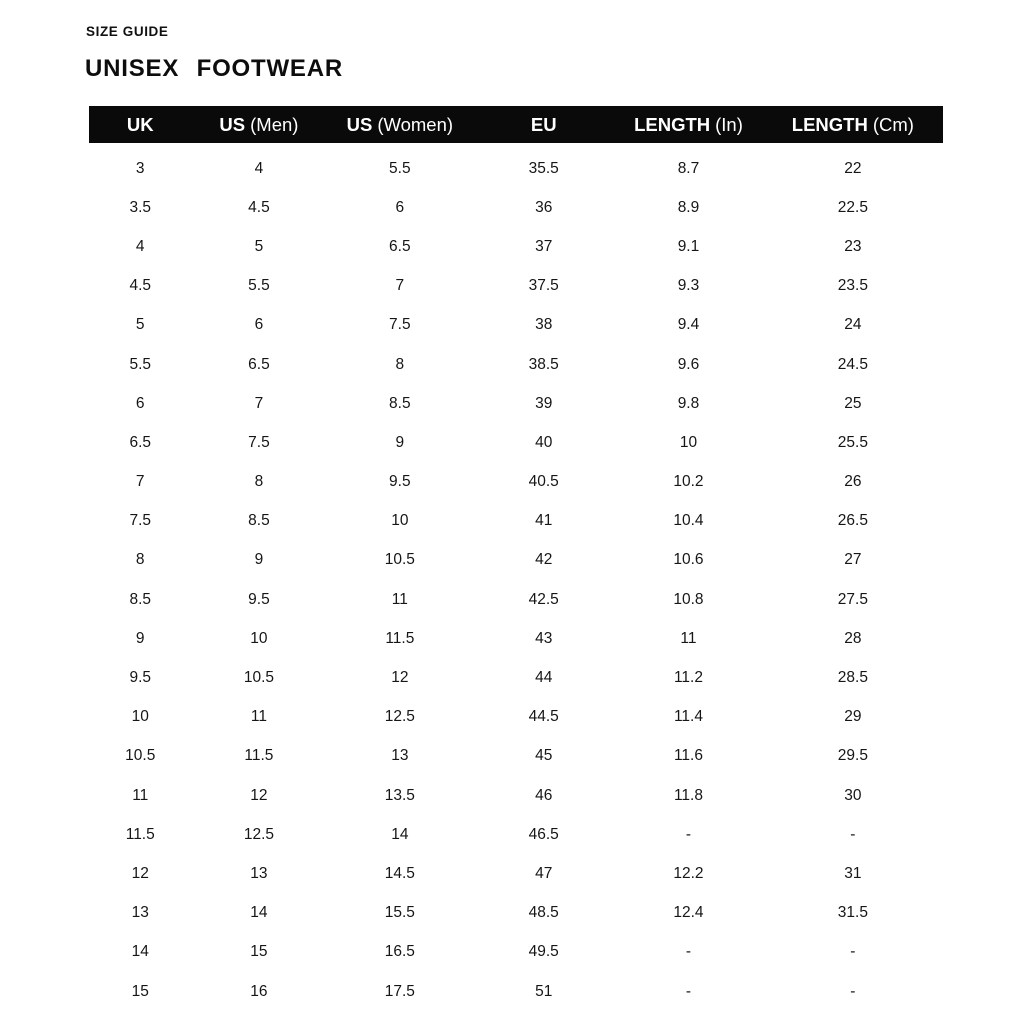  I want to click on table-cell: 3, so click(140, 168).